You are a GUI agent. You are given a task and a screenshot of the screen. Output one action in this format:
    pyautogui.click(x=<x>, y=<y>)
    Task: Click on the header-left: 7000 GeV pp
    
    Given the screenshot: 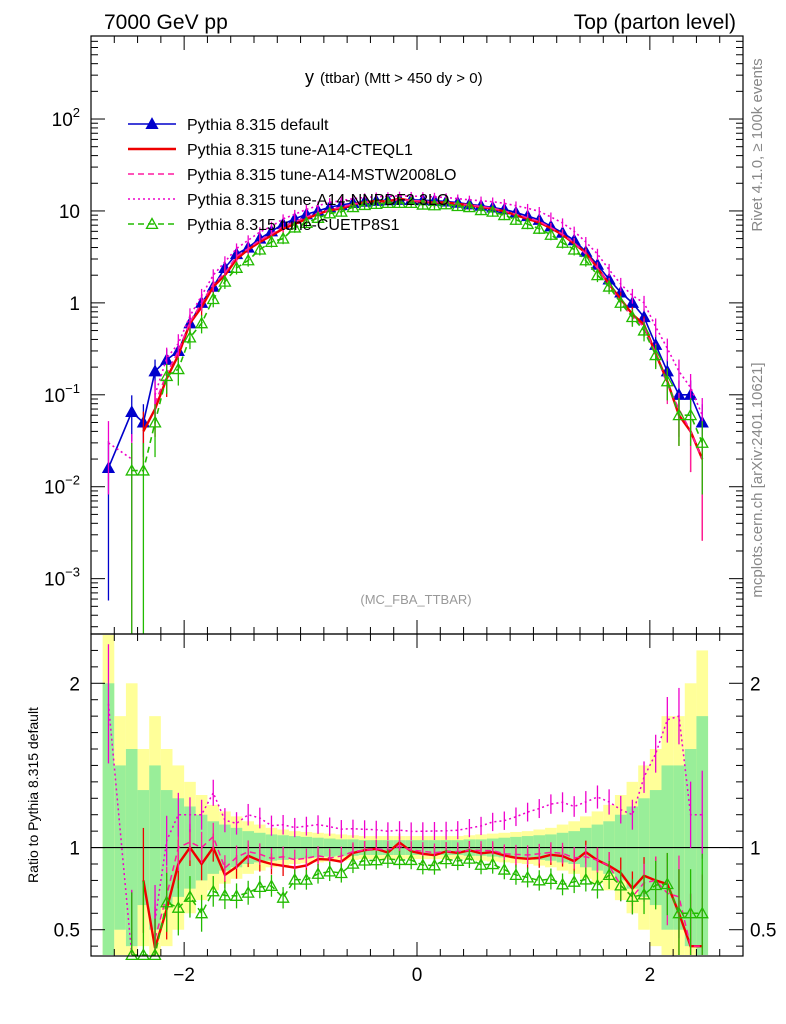 What is the action you would take?
    pyautogui.click(x=166, y=22)
    